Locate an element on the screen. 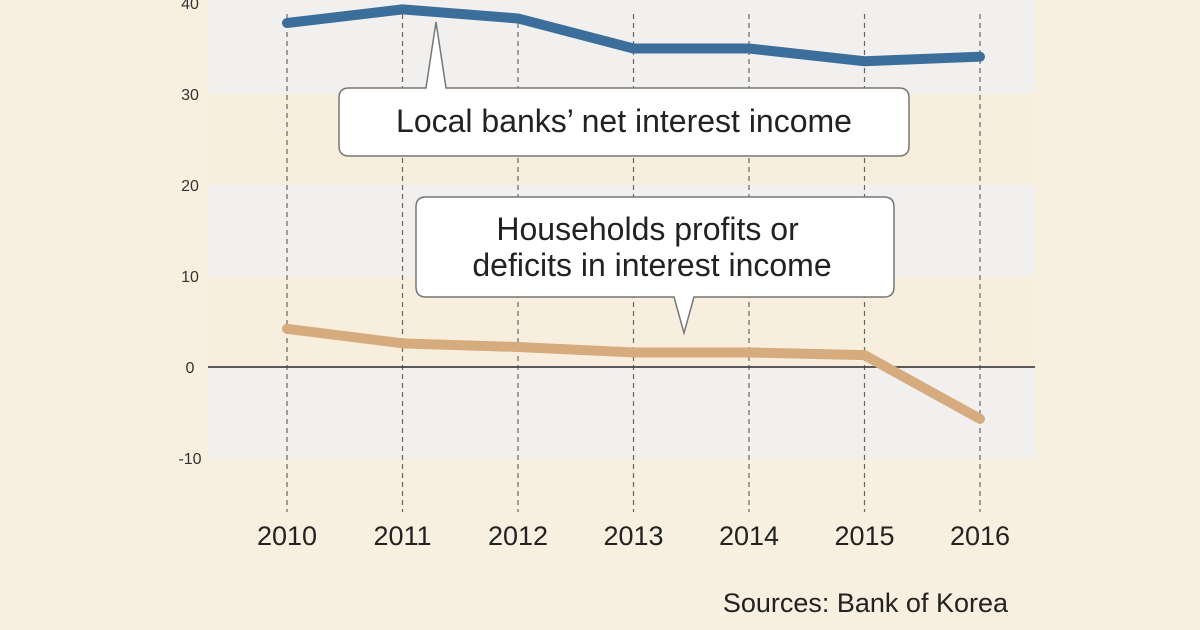  x-tick-label: 2011 is located at coordinates (402, 536).